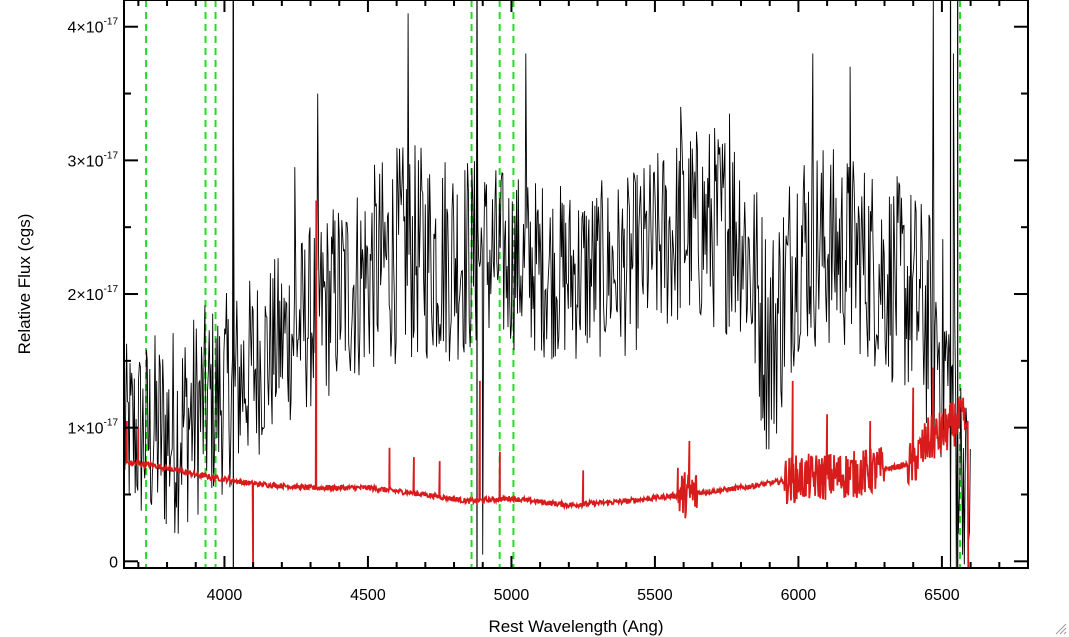  Describe the element at coordinates (93, 294) in the screenshot. I see `y-tick-label: 2×10⁻¹⁷` at that location.